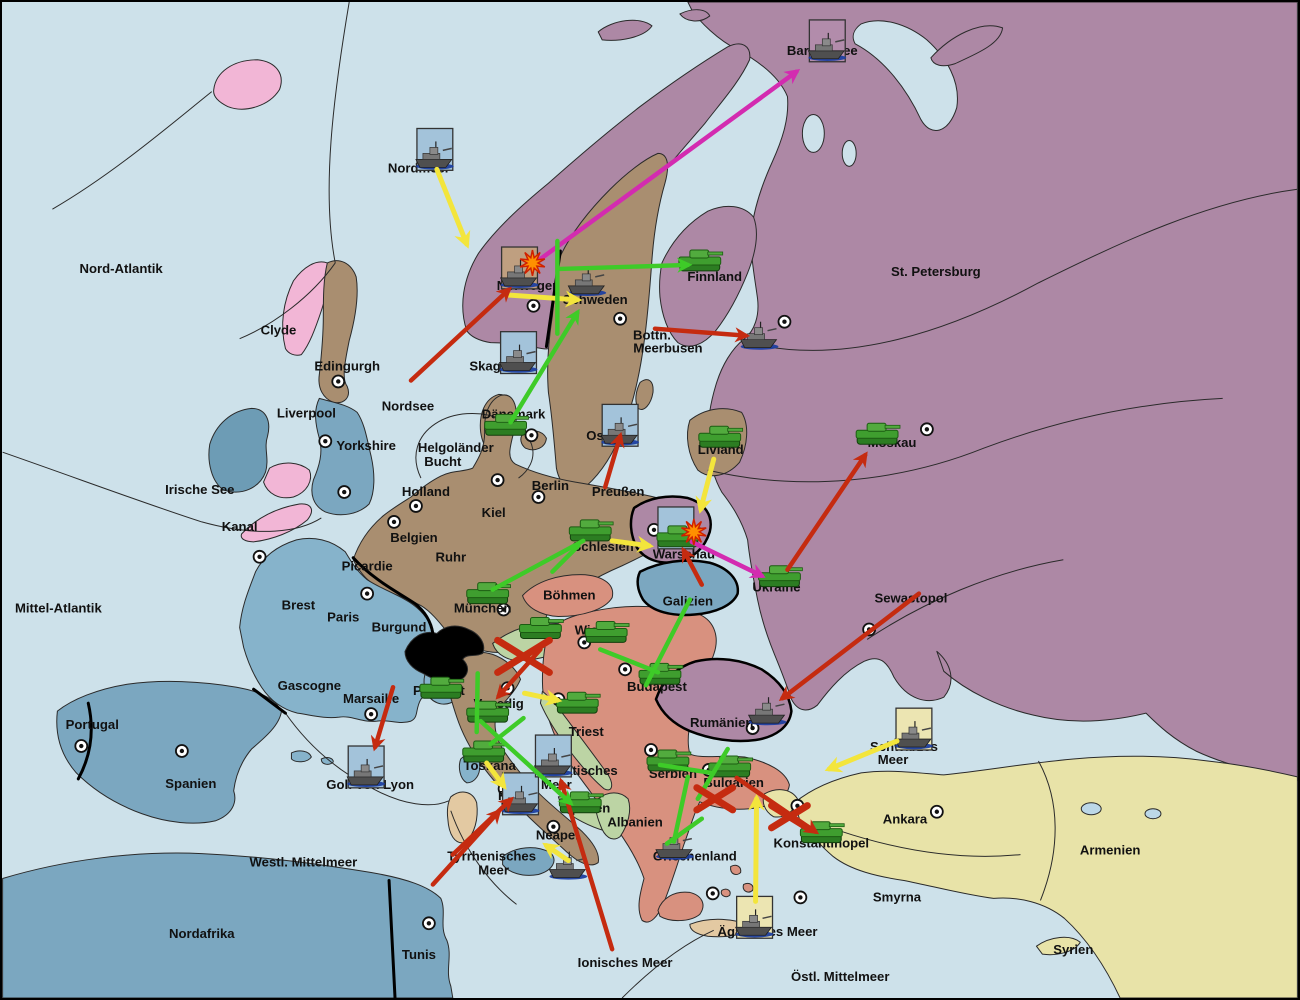 This screenshot has width=1300, height=1000. Describe the element at coordinates (780, 576) in the screenshot. I see `army-ukraine` at that location.